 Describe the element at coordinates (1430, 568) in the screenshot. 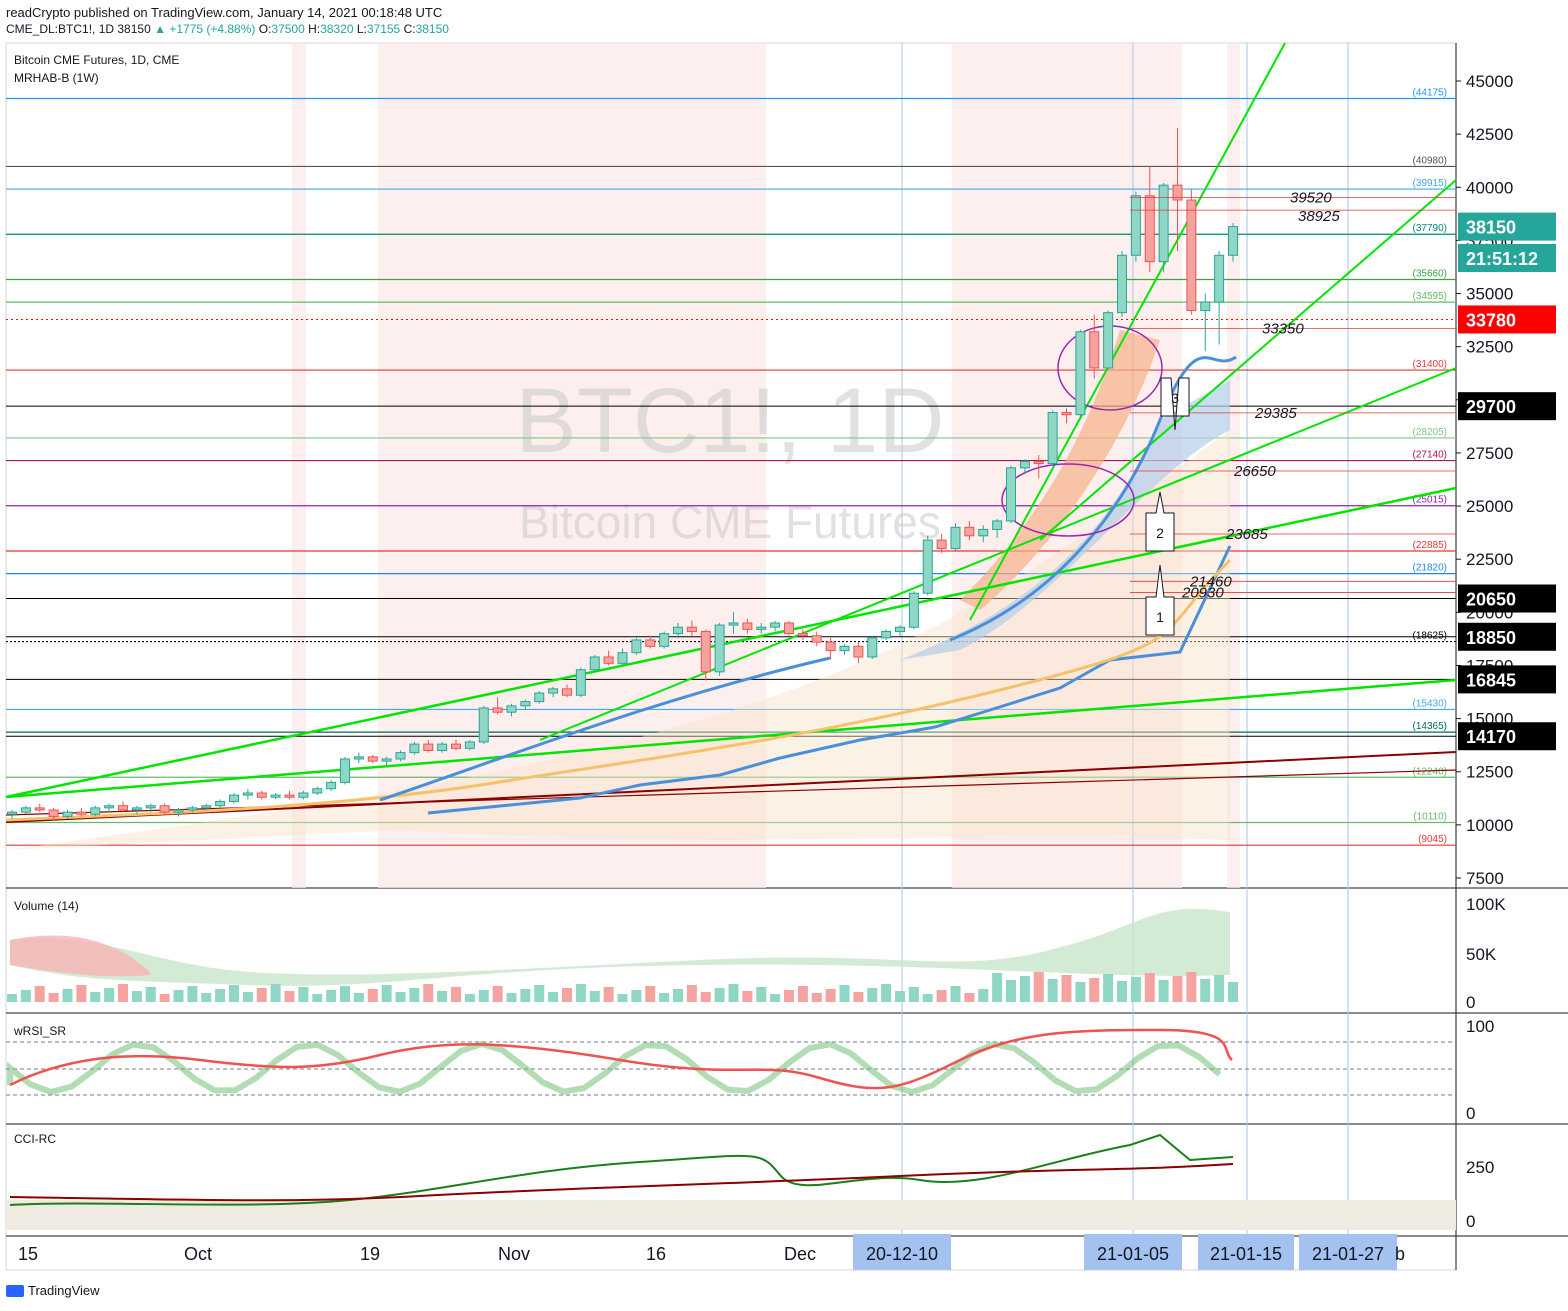

I see `level-label-11: (21820)` at that location.